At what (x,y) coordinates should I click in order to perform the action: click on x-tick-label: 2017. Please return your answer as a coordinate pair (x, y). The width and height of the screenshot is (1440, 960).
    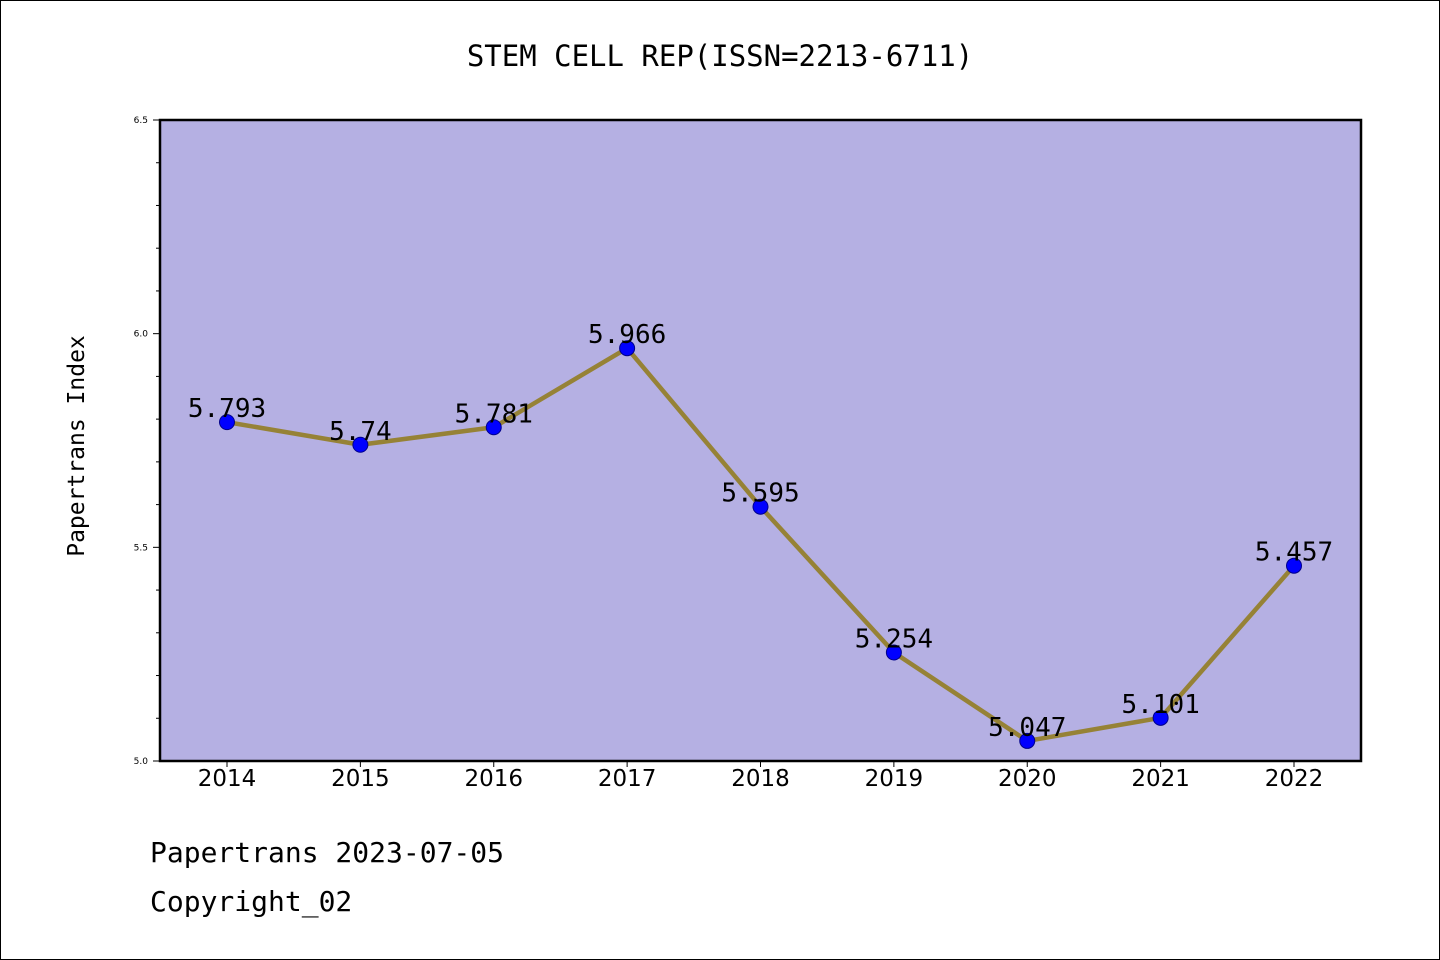
    Looking at the image, I should click on (627, 779).